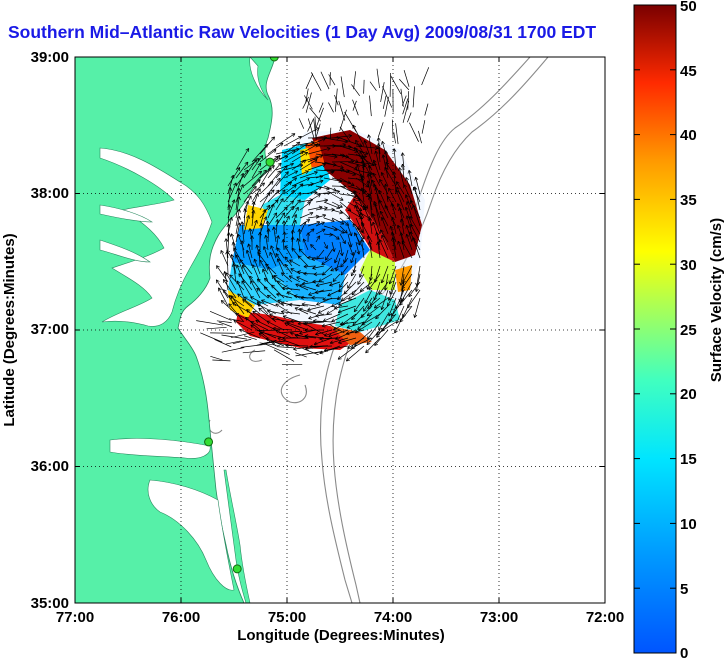 The height and width of the screenshot is (659, 724). Describe the element at coordinates (325, 240) in the screenshot. I see `velocity-field` at that location.